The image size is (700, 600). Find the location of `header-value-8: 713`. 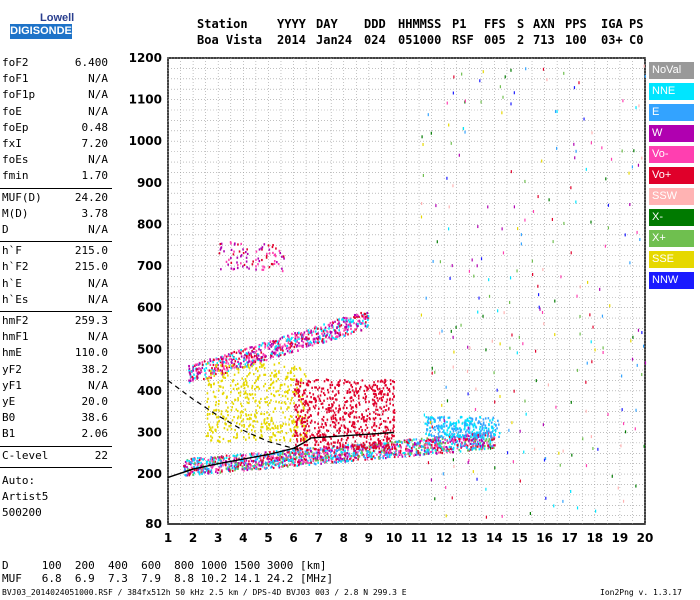

header-value-8: 713 is located at coordinates (544, 40).